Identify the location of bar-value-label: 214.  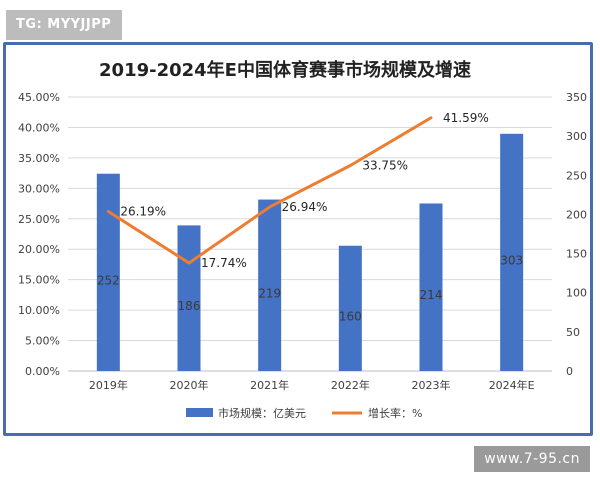
(431, 295).